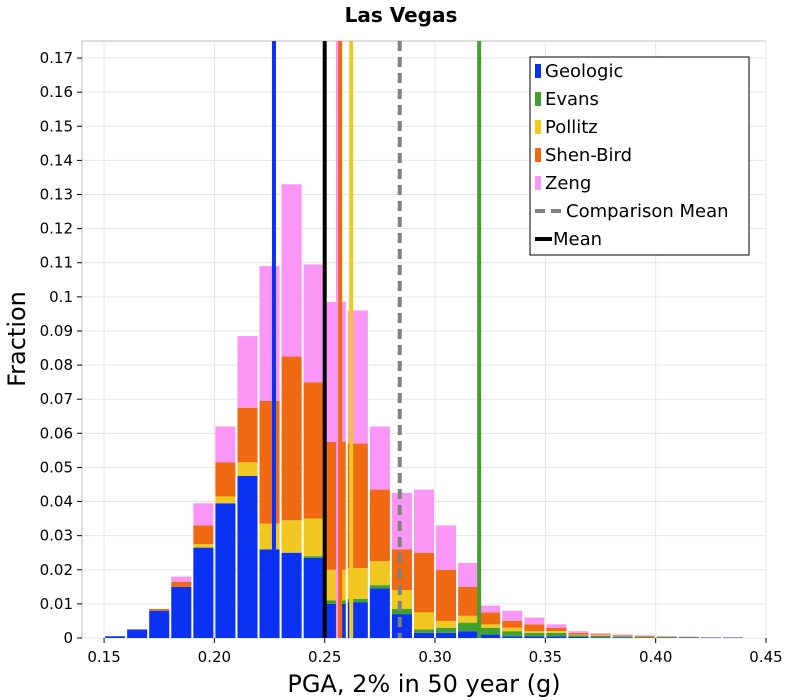  I want to click on legend-label-mean: Mean, so click(577, 239).